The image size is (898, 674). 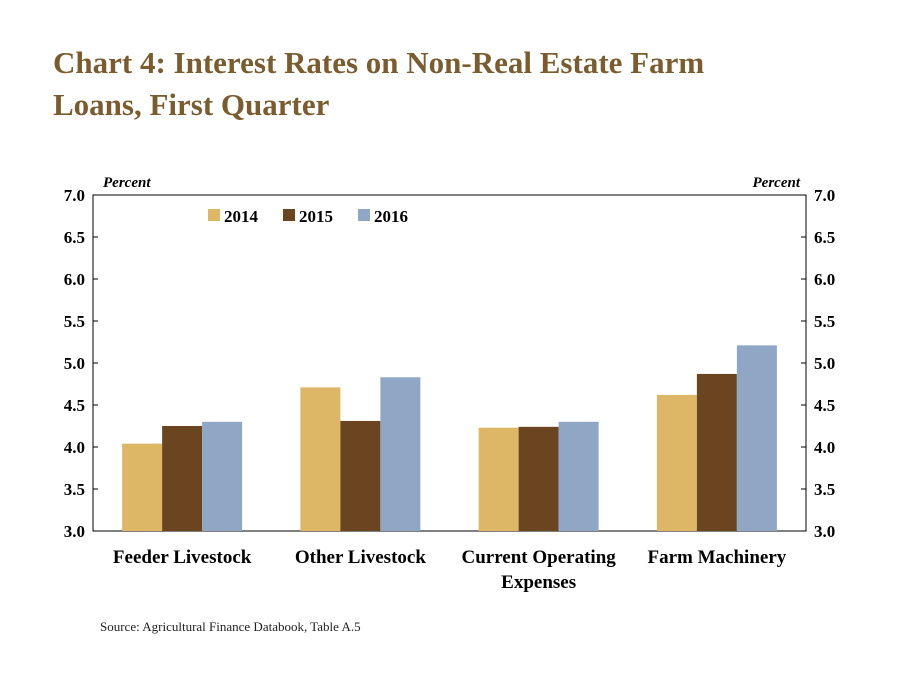 I want to click on y-tick-label-left: 5.5, so click(x=74, y=321).